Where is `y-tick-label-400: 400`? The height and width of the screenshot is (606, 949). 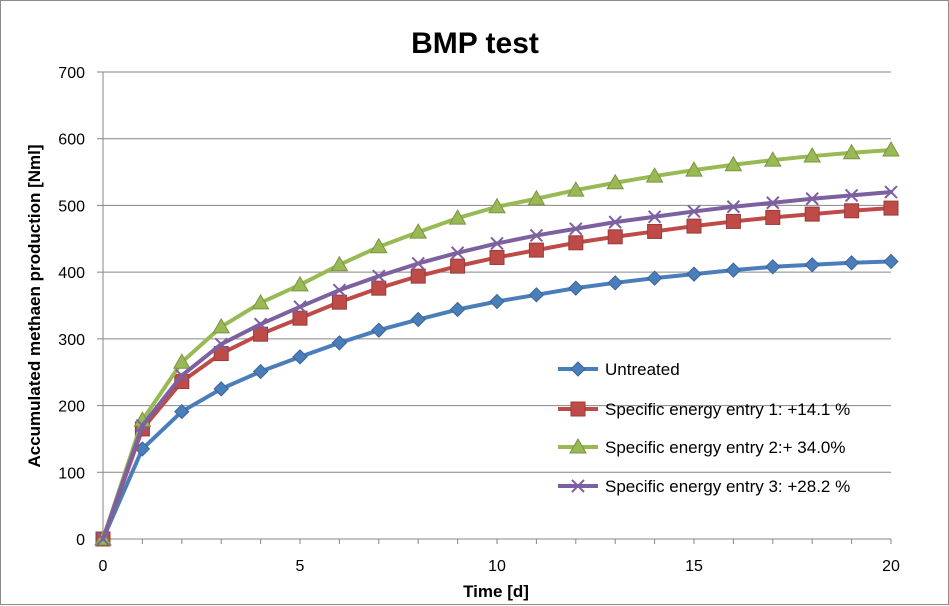
y-tick-label-400: 400 is located at coordinates (71, 273).